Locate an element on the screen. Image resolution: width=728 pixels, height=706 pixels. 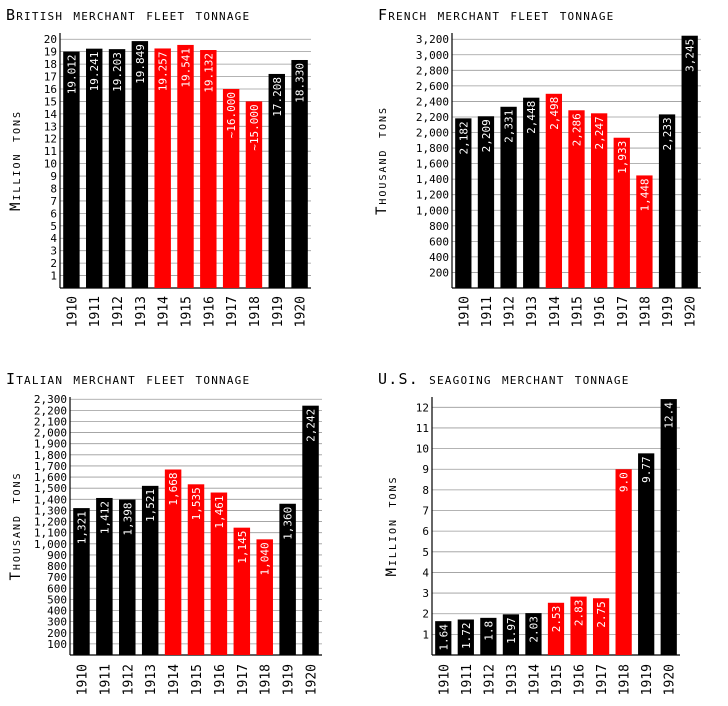
british-x-category-label: 1918 is located at coordinates (255, 311).